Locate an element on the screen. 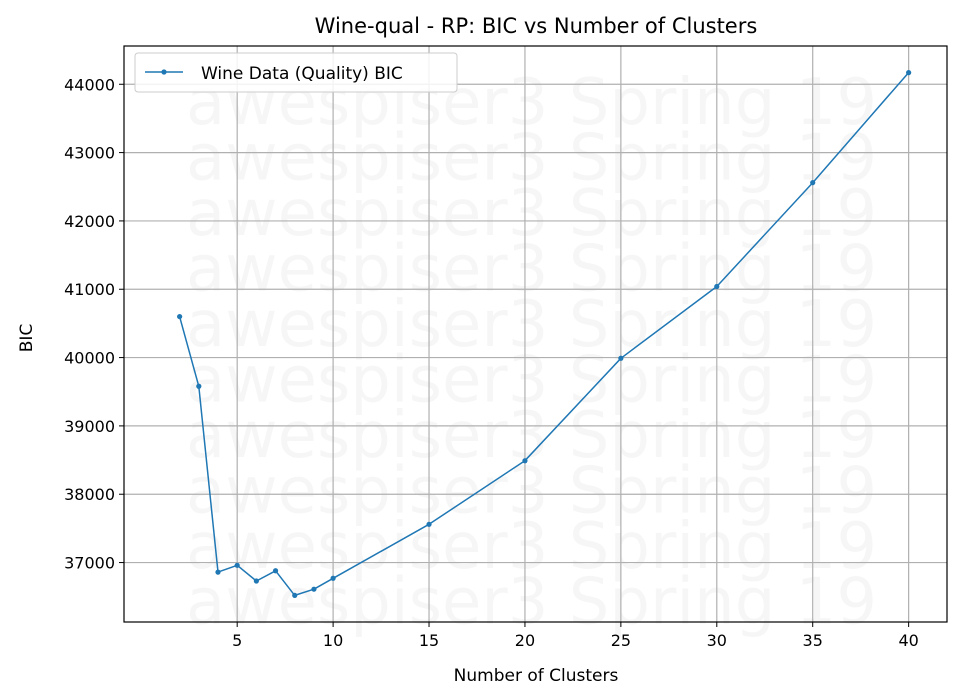  y-tick-label: 43000 is located at coordinates (89, 153).